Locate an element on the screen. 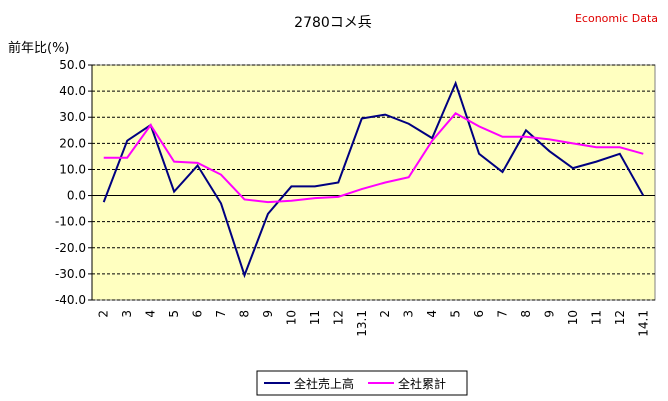  y-tick-label: 0.0 is located at coordinates (76, 196).